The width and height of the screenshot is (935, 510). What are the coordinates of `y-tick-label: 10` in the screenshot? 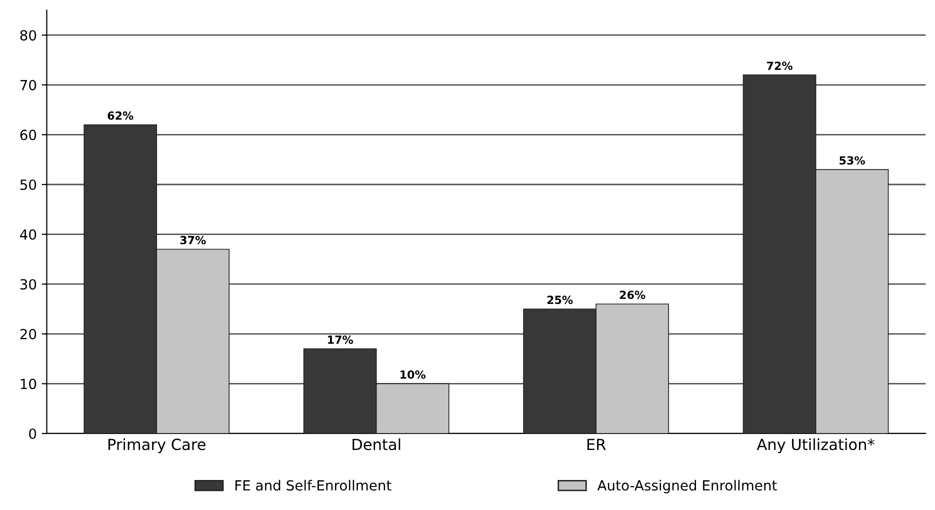 It's located at (28, 384).